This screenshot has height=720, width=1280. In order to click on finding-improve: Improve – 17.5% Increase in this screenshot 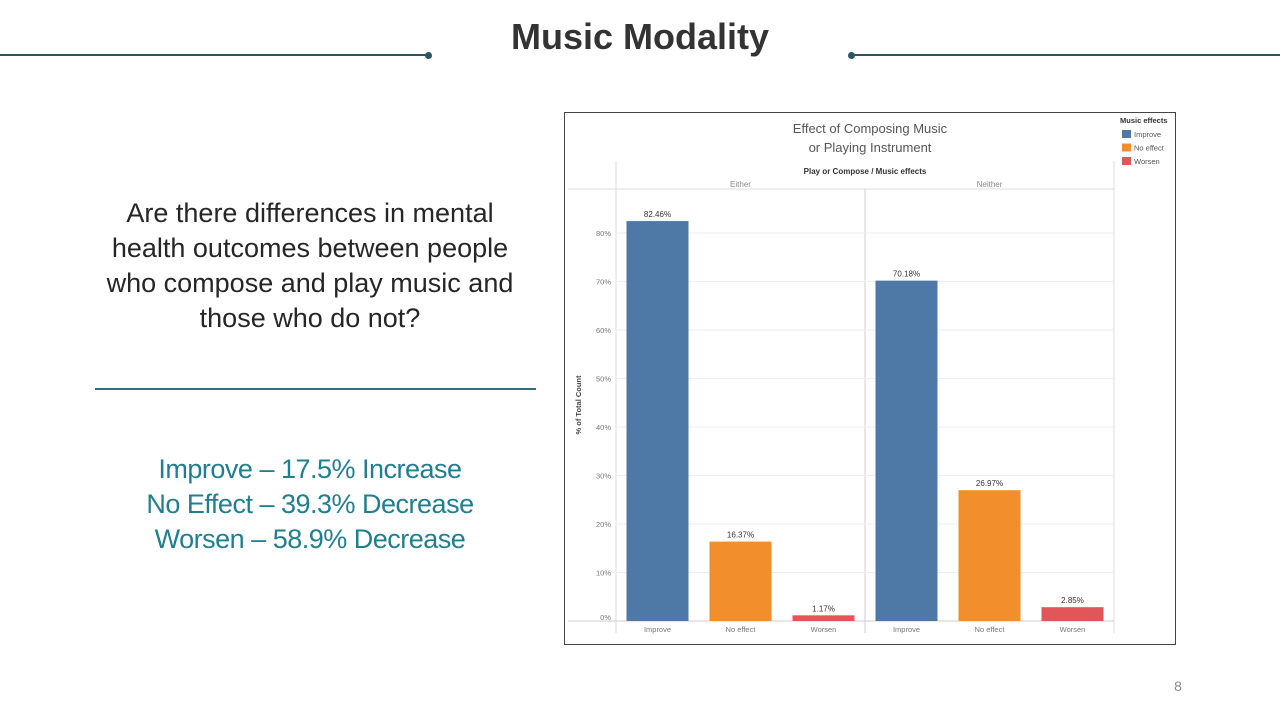, I will do `click(310, 469)`.